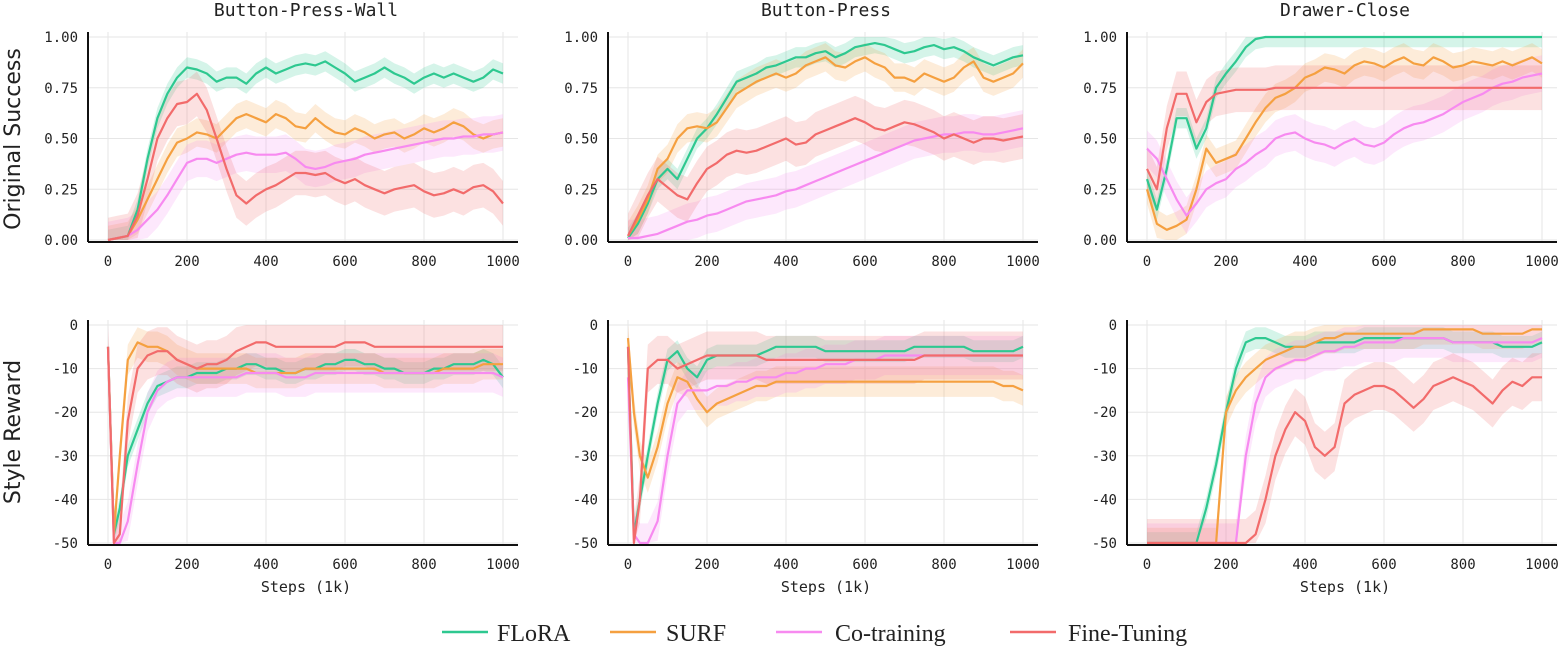 This screenshot has width=1561, height=653. I want to click on y-tick-label: -20, so click(1104, 413).